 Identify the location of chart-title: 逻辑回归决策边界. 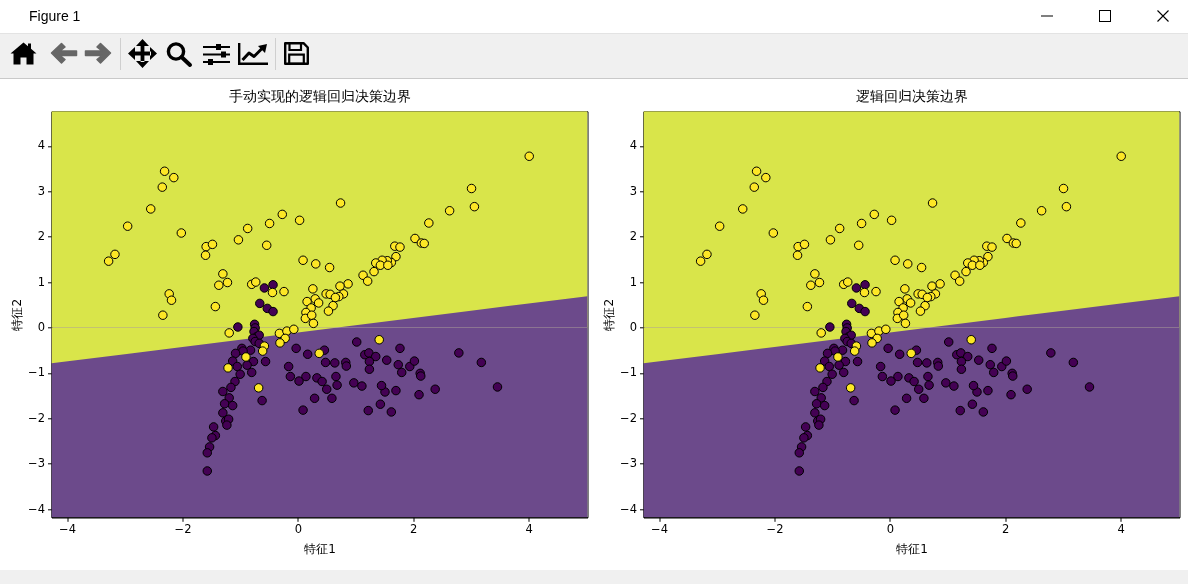
(911, 96).